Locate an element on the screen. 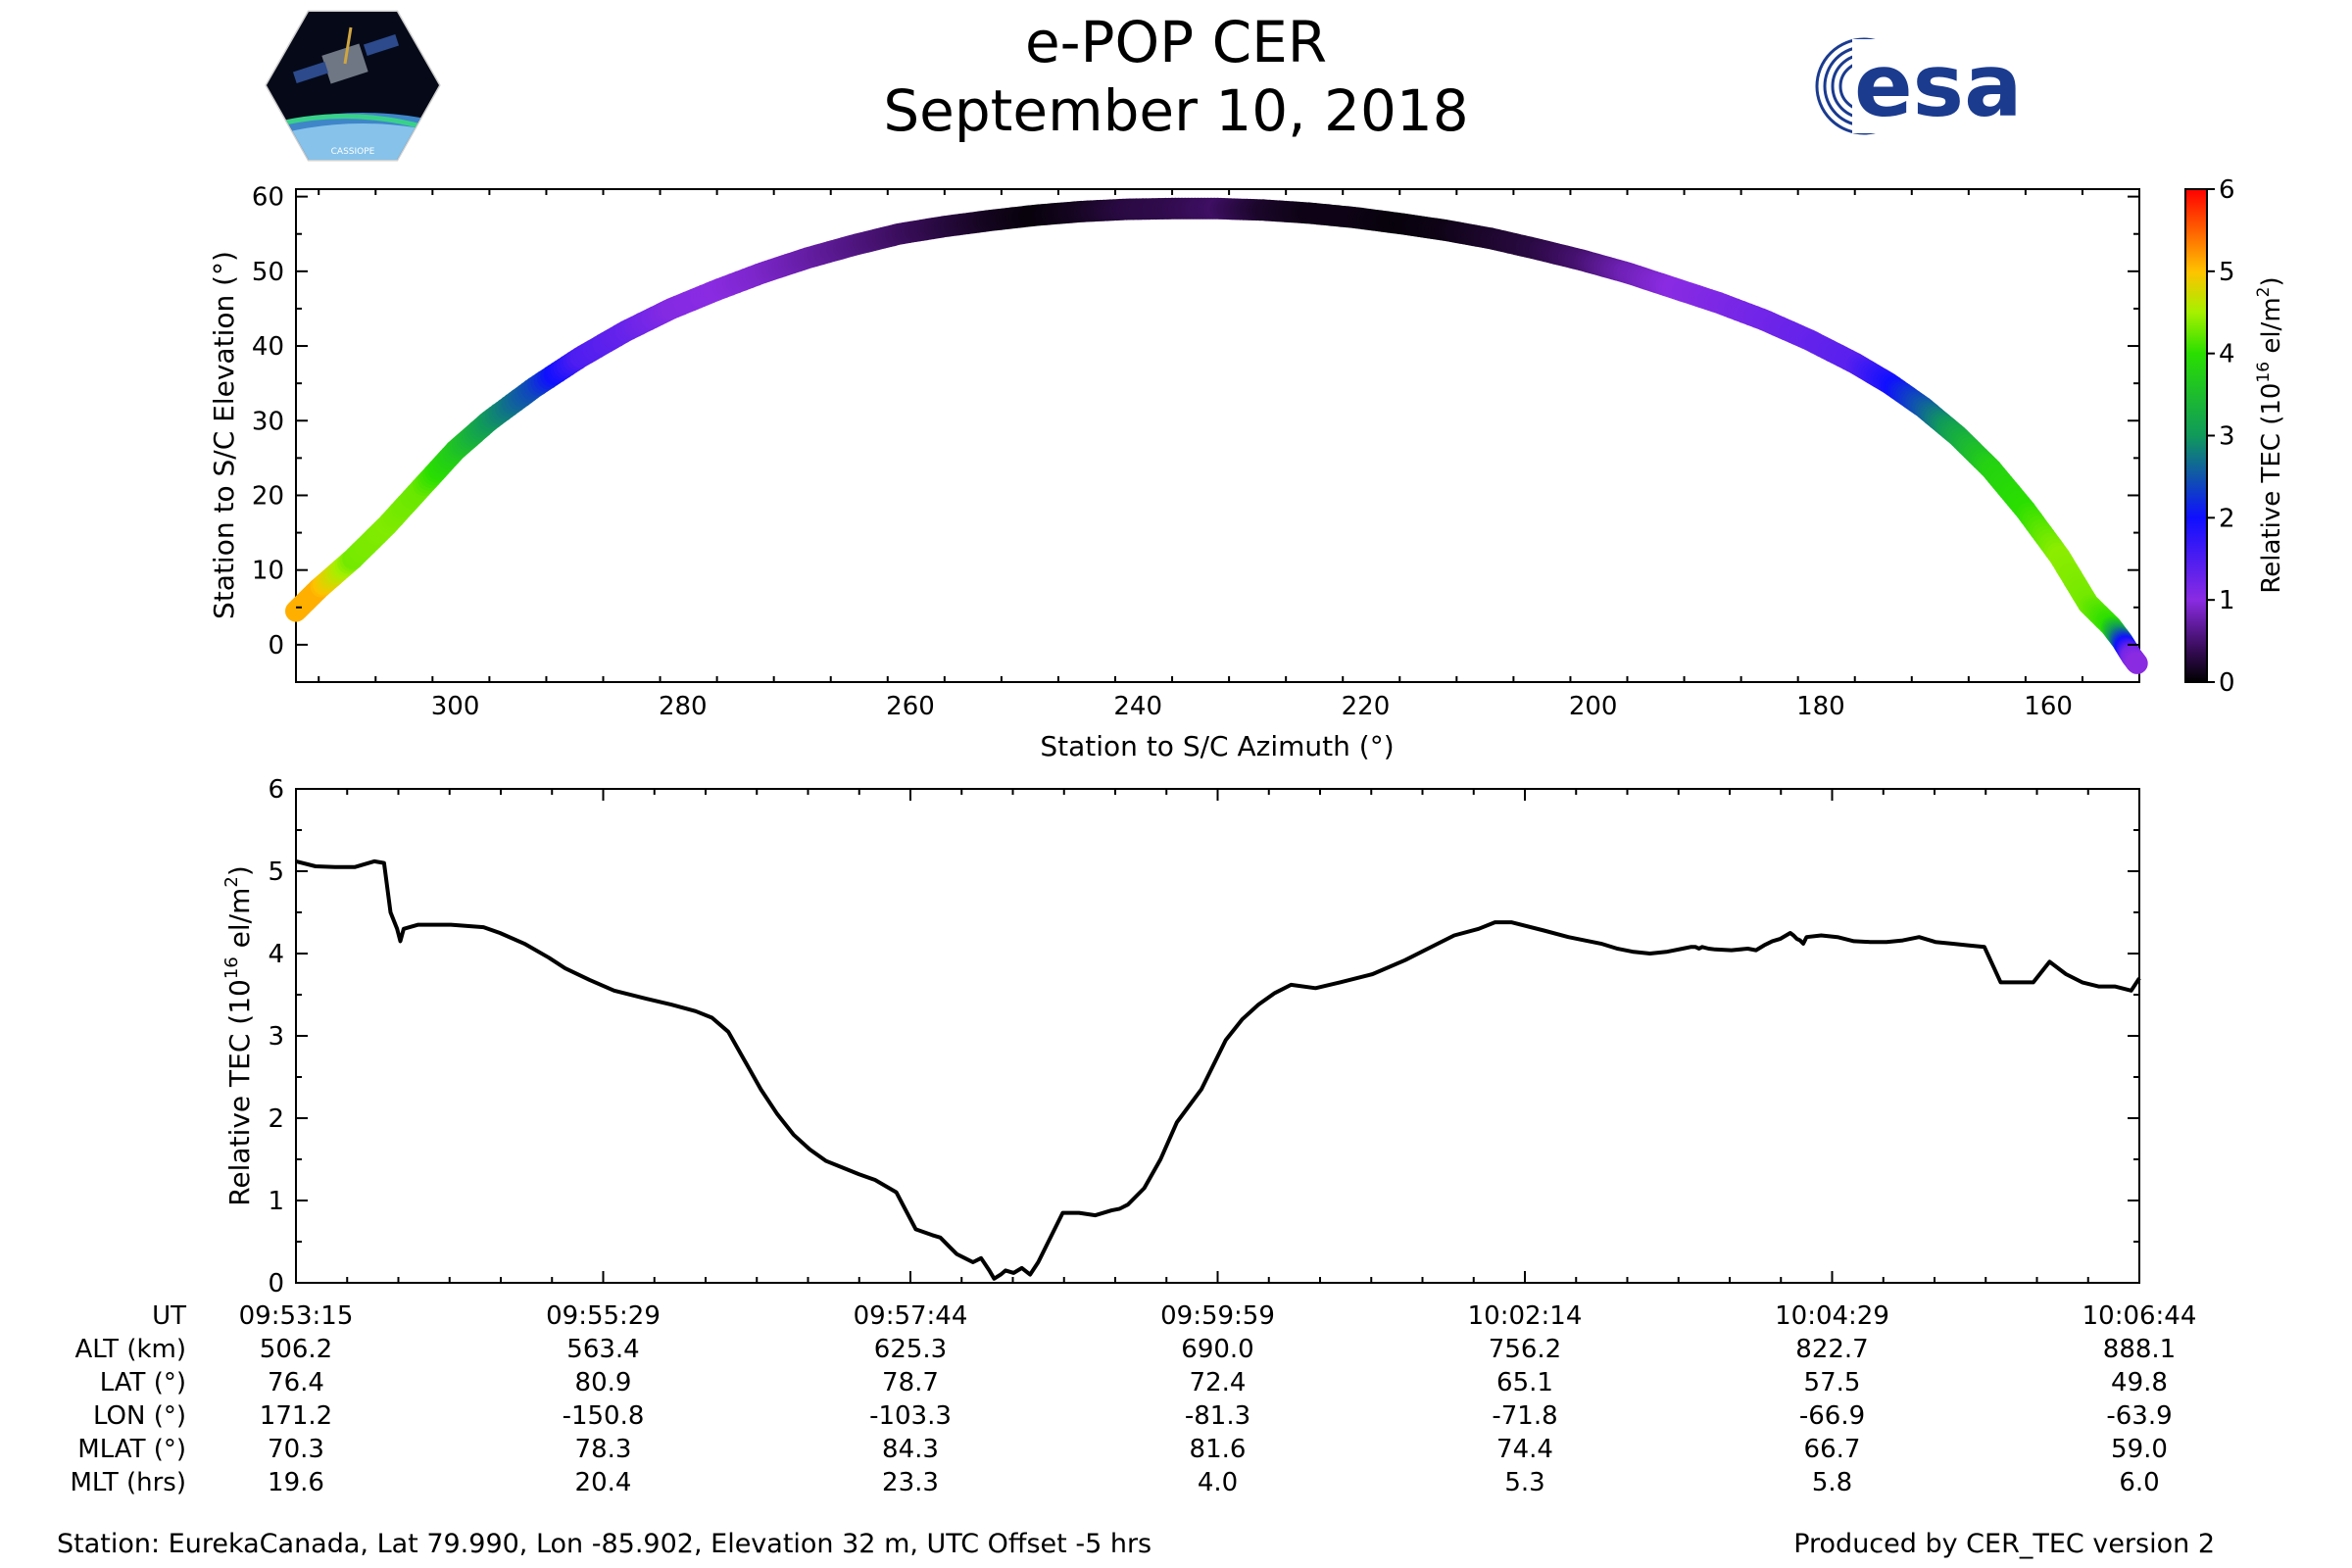 The height and width of the screenshot is (1568, 2352). elevation-x-tick-label: 180 is located at coordinates (1820, 706).